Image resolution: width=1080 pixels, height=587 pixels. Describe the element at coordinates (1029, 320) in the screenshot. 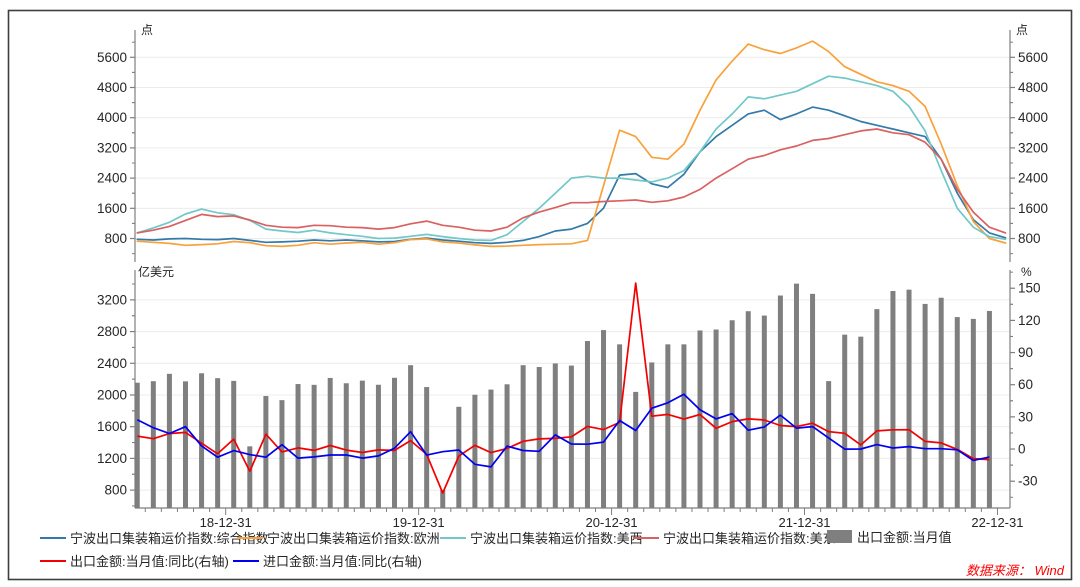

I see `svg-text: 120` at that location.